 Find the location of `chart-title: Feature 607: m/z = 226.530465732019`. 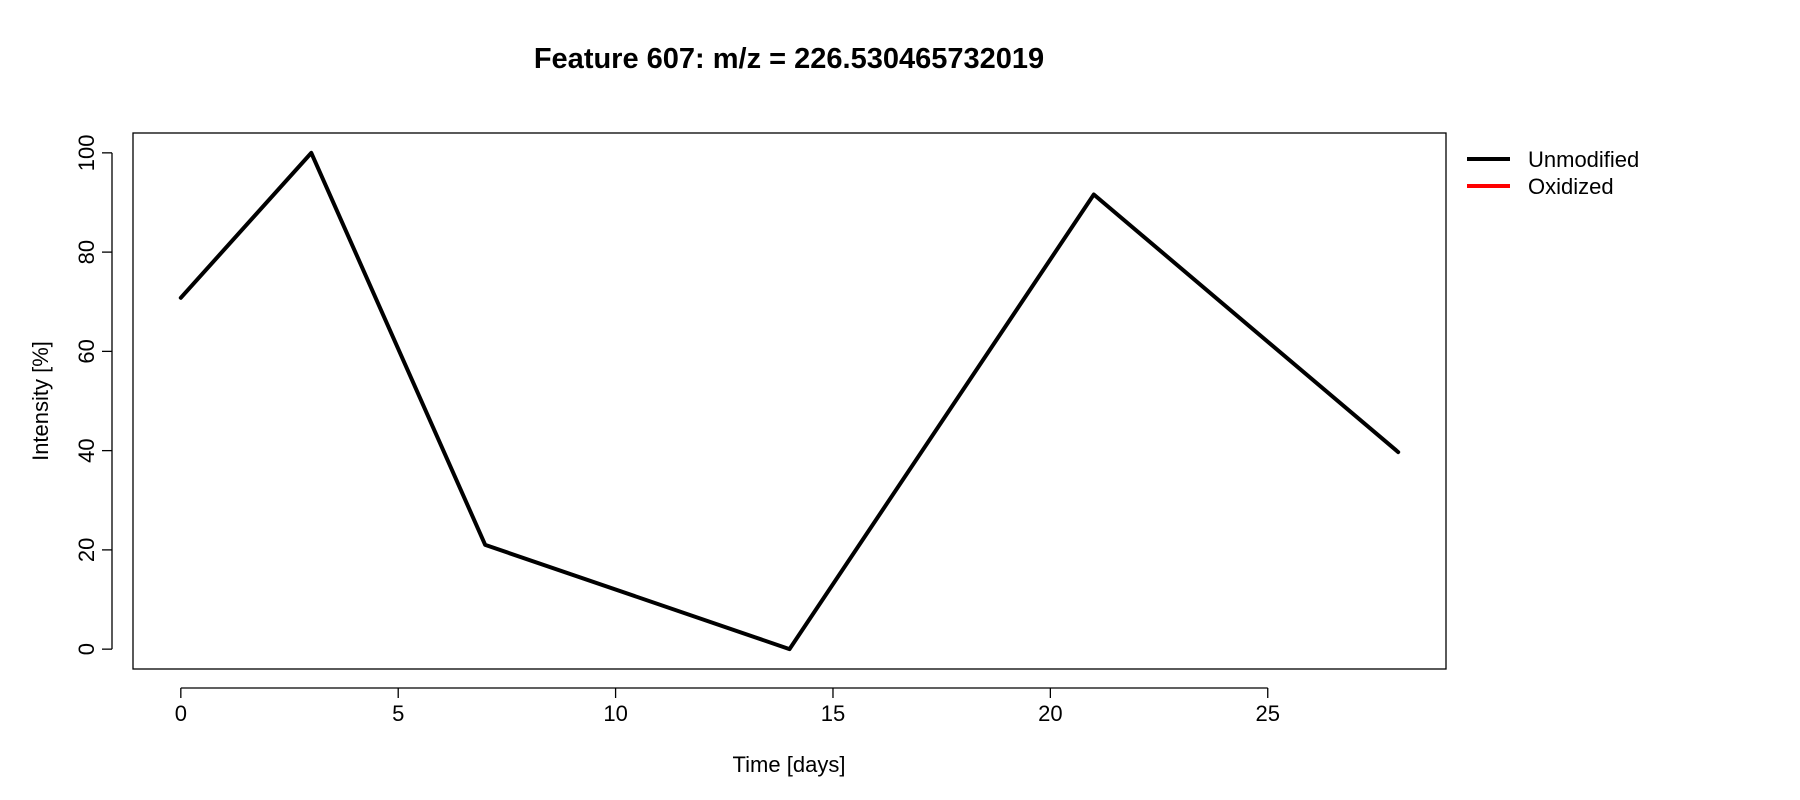

chart-title: Feature 607: m/z = 226.530465732019 is located at coordinates (789, 59).